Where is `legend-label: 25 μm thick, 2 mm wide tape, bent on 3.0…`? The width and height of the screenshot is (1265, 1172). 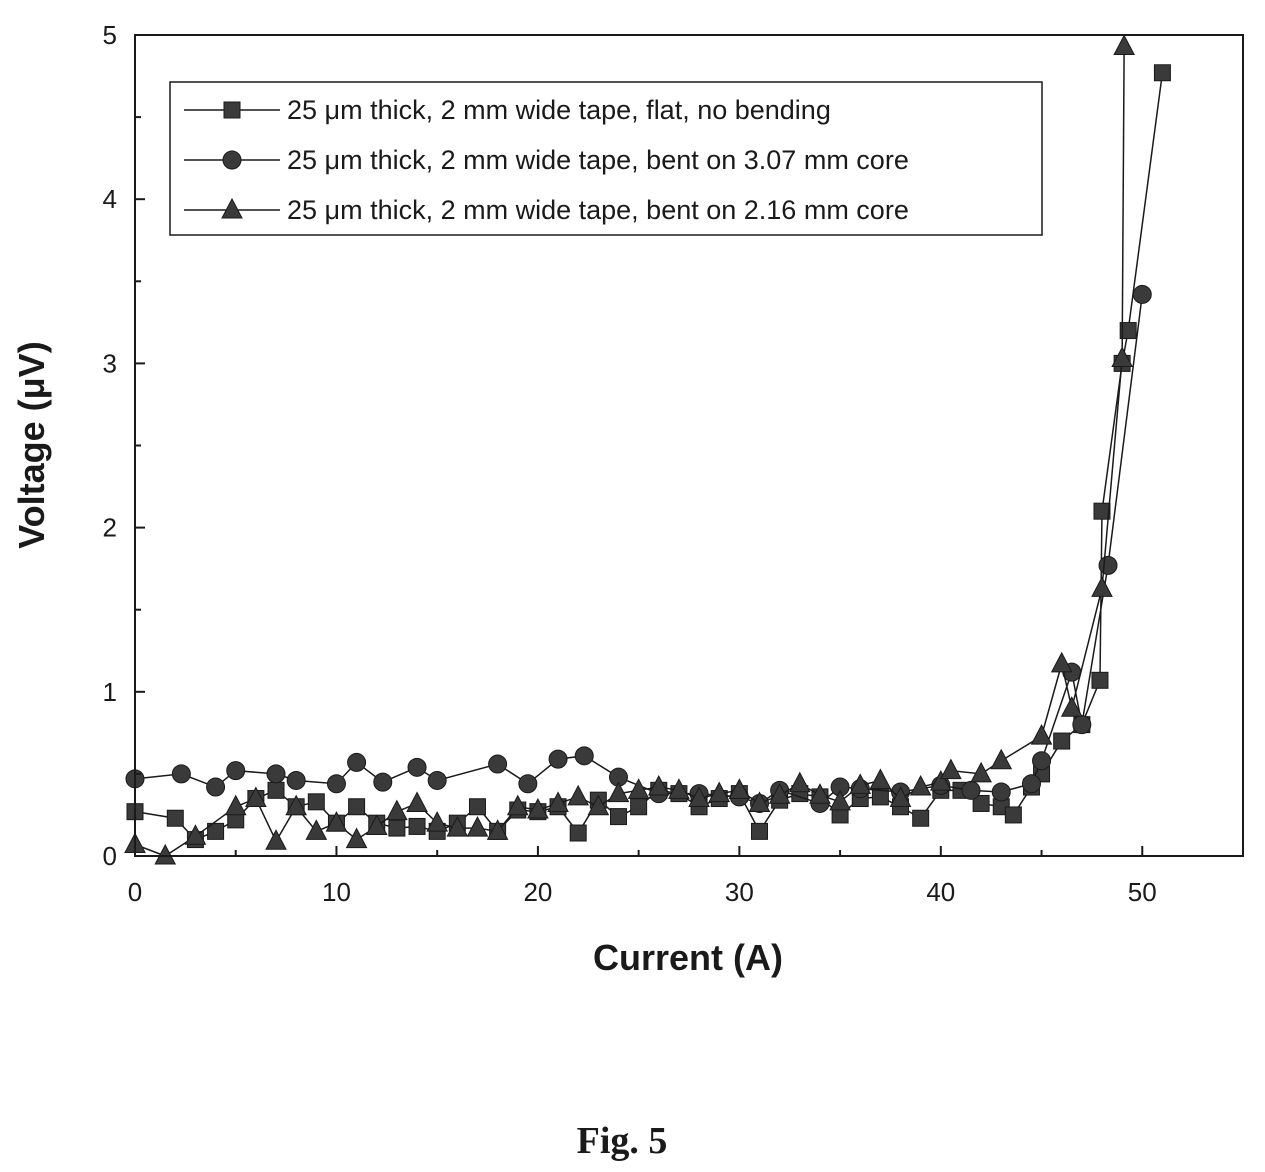 legend-label: 25 μm thick, 2 mm wide tape, bent on 3.0… is located at coordinates (598, 160).